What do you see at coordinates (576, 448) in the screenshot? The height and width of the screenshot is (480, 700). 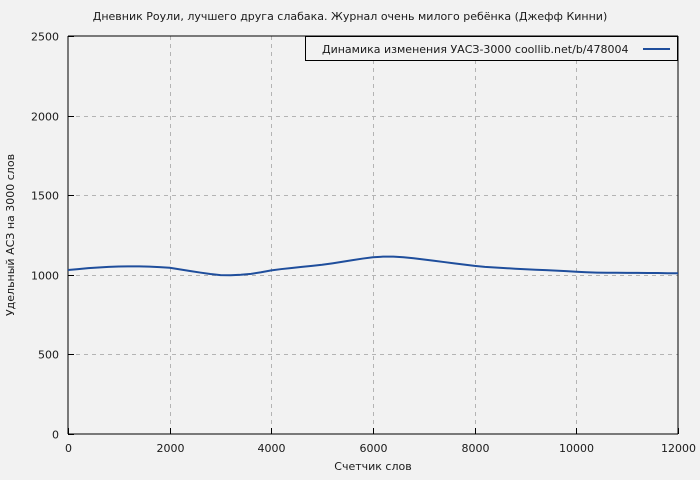 I see `x-tick-label: 10000` at bounding box center [576, 448].